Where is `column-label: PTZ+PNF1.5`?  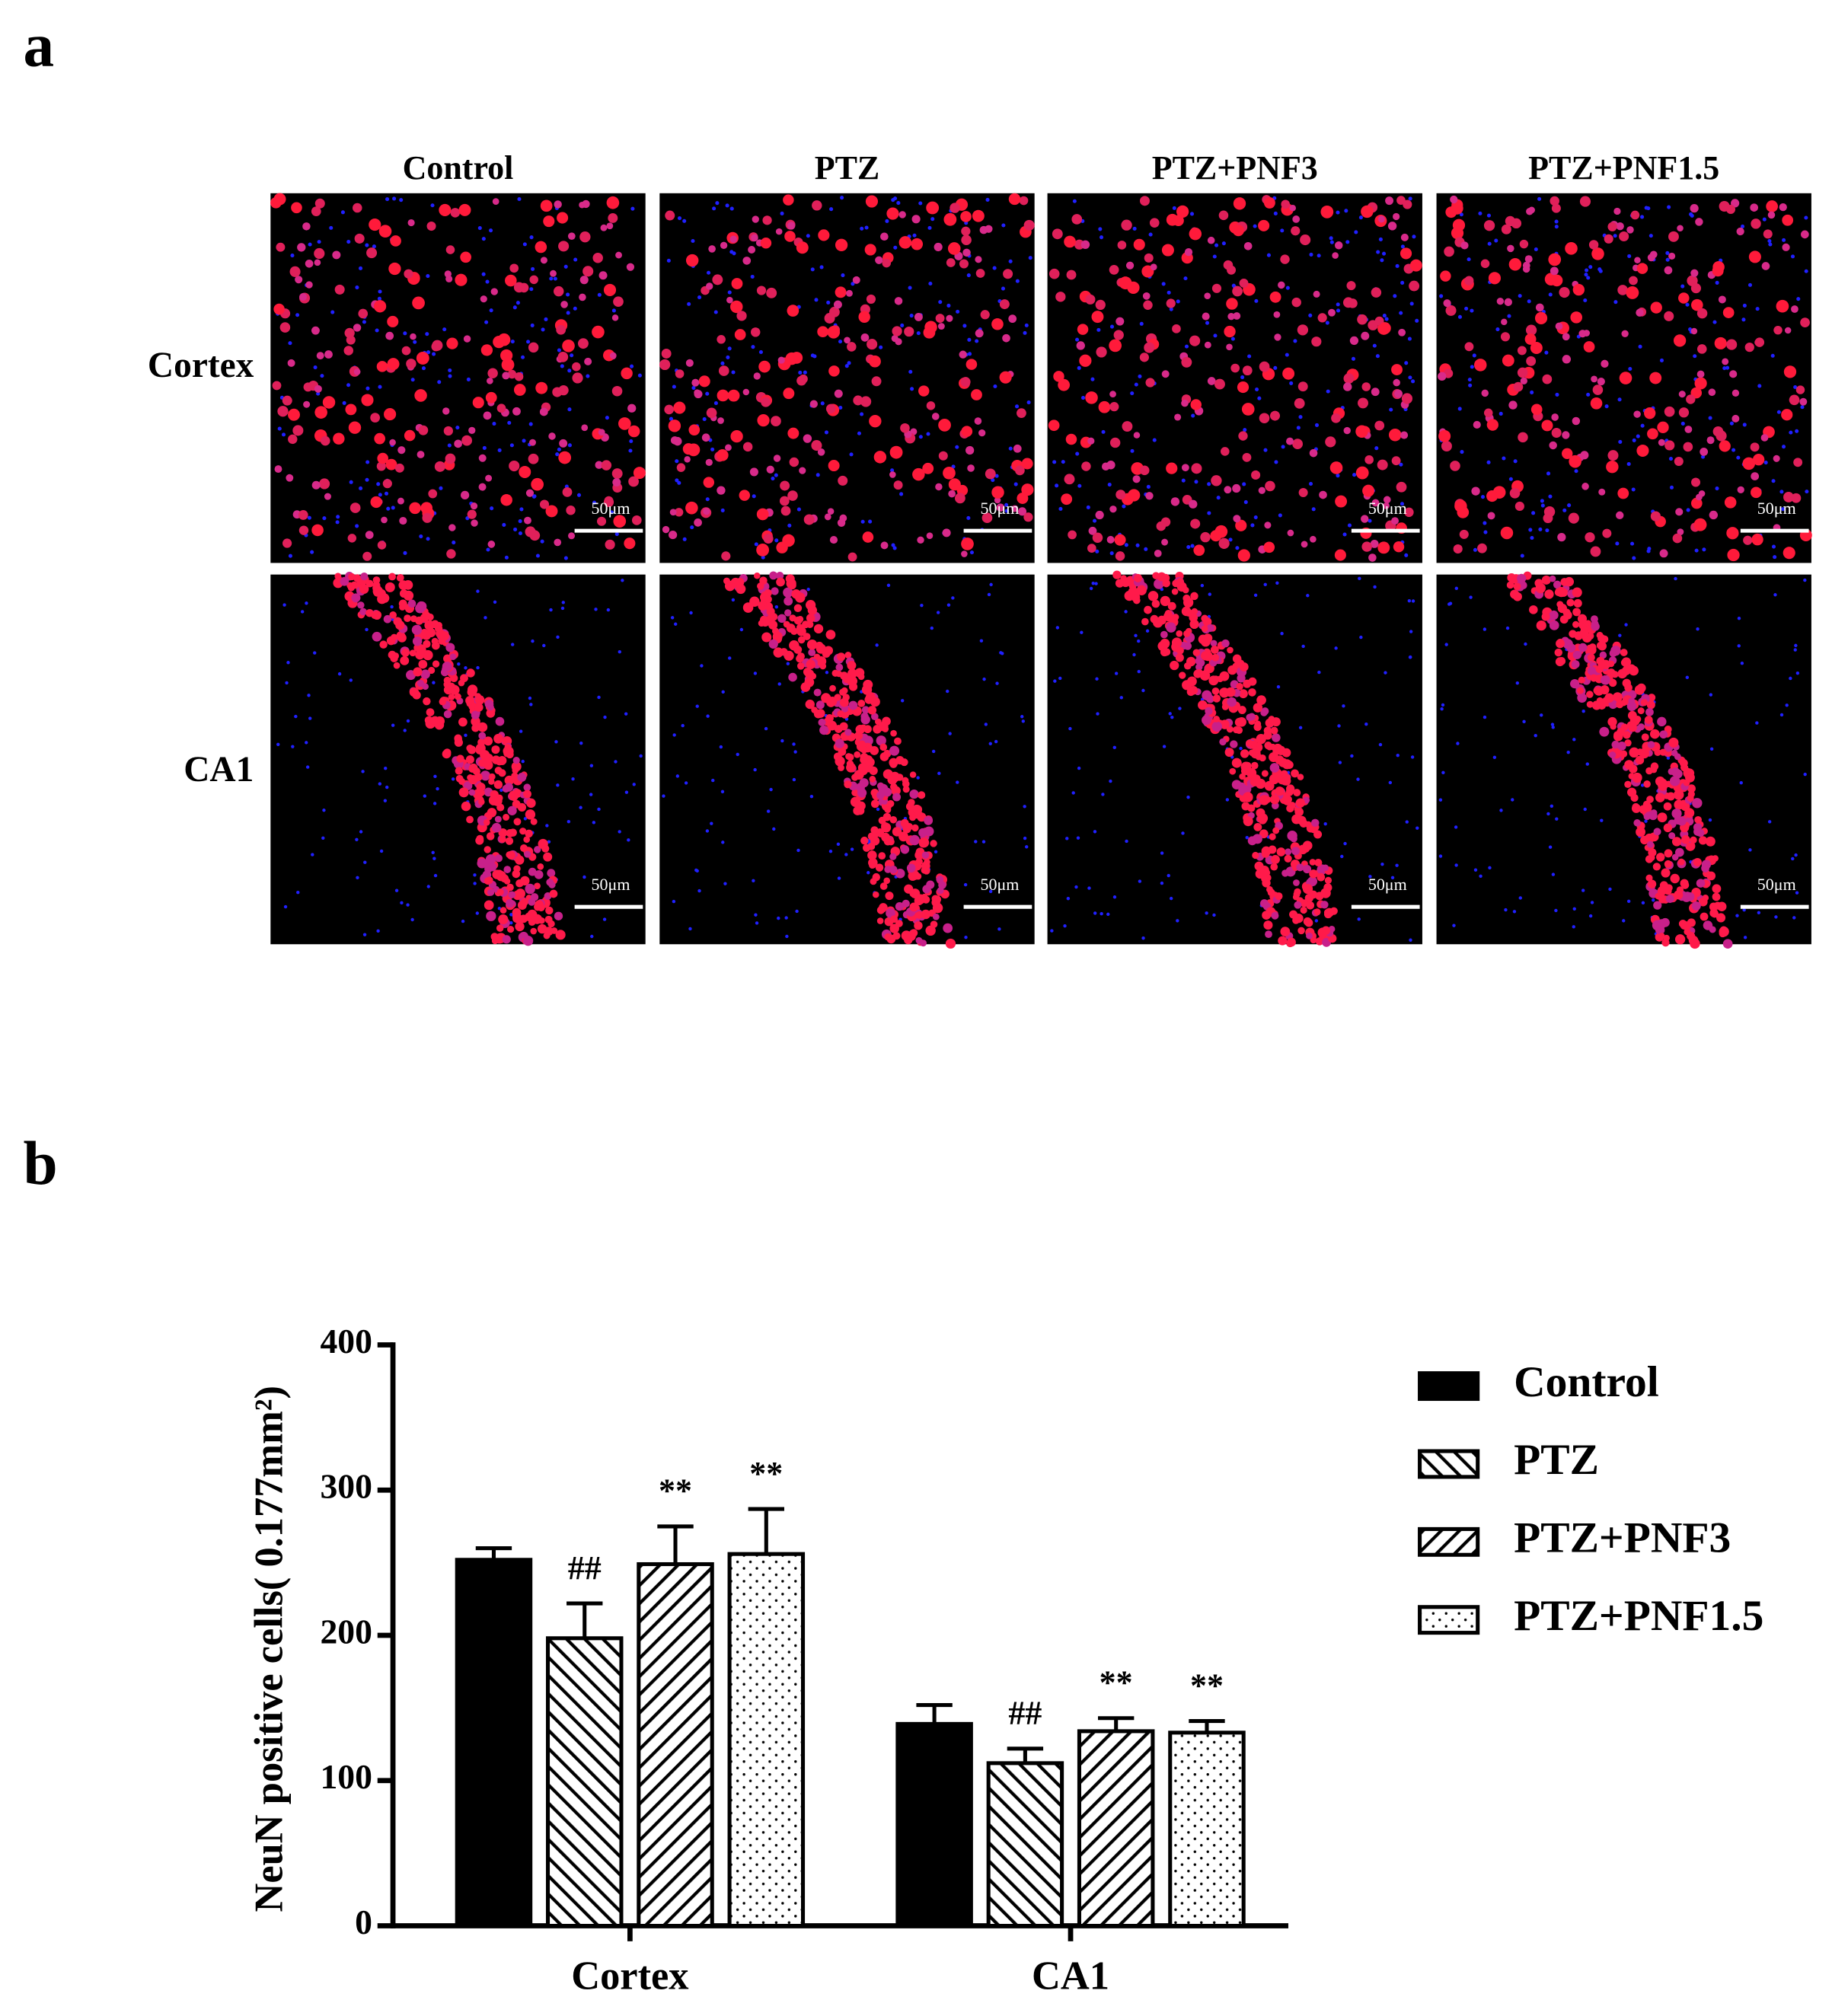 column-label: PTZ+PNF1.5 is located at coordinates (1623, 168).